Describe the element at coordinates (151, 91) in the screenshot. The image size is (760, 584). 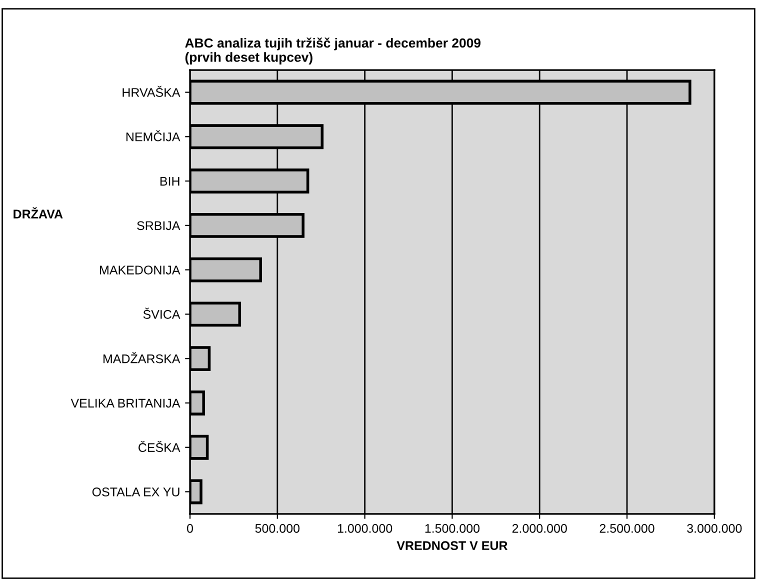
I see `y-tick-label: HRVAŠKA` at that location.